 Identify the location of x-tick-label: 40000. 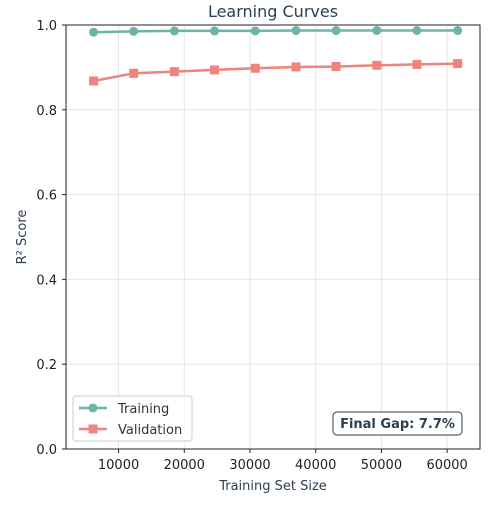
(315, 465).